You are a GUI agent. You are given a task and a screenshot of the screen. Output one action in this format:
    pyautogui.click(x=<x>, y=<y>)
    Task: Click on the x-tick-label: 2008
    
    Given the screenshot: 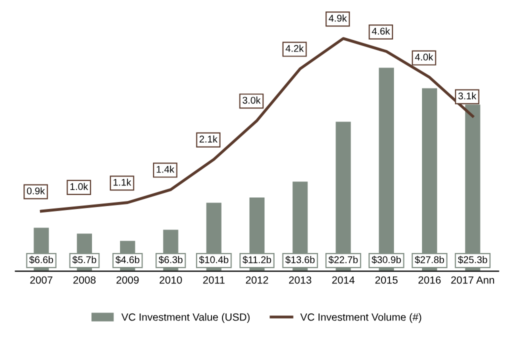 What is the action you would take?
    pyautogui.click(x=84, y=280)
    